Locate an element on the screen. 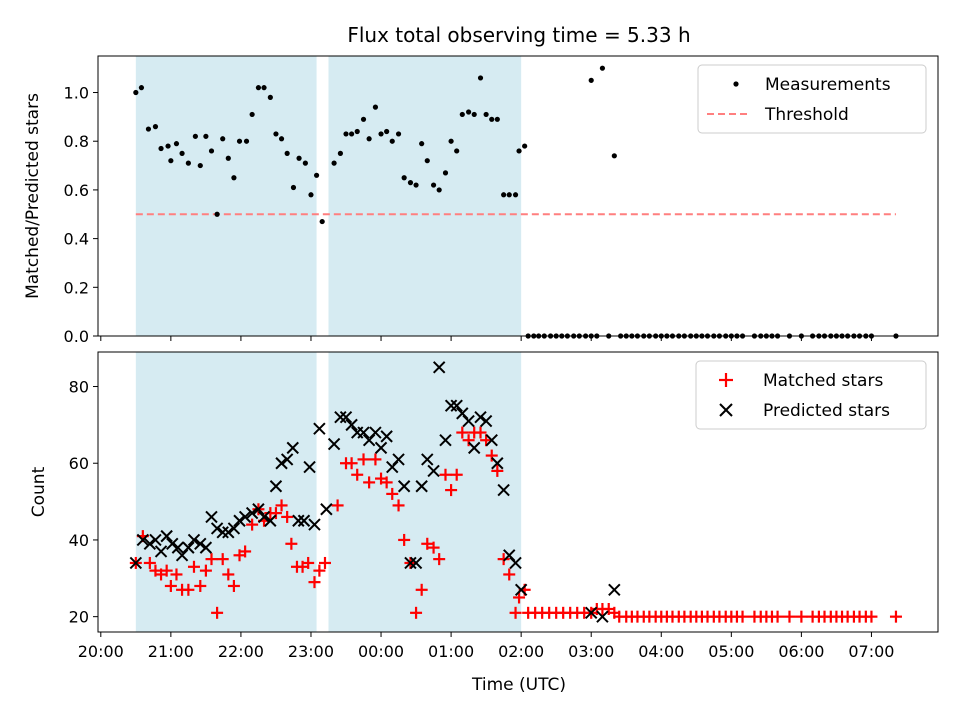  legend-matched-label: Matched stars is located at coordinates (823, 381).